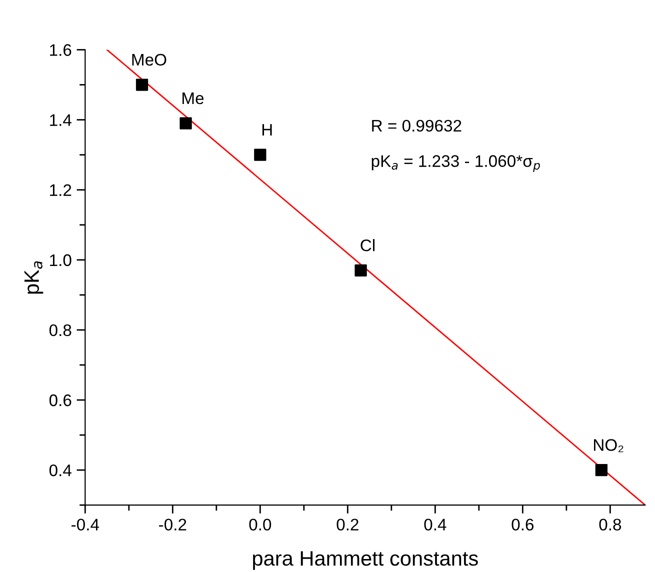 The height and width of the screenshot is (572, 655). I want to click on x-tick-label: 0.4, so click(435, 524).